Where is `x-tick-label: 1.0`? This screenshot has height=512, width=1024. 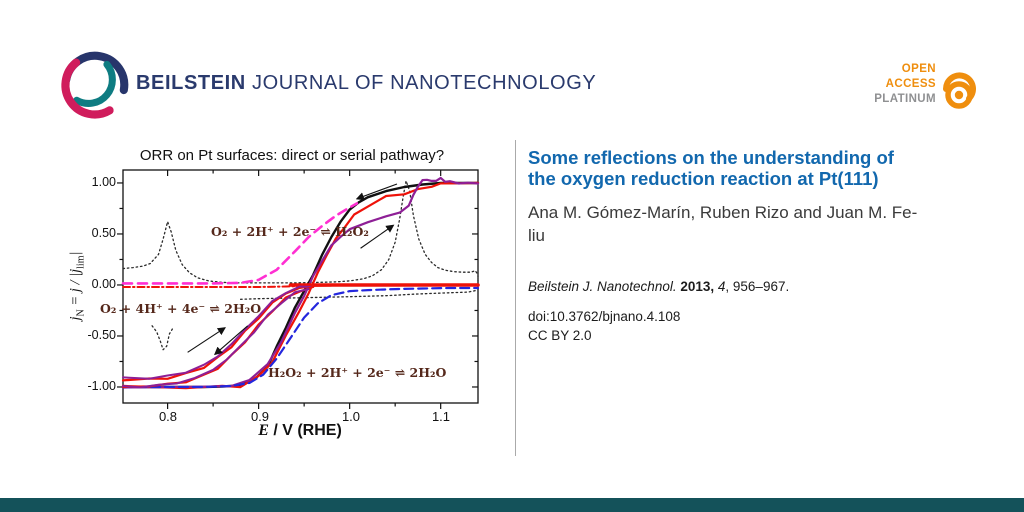 x-tick-label: 1.0 is located at coordinates (351, 416).